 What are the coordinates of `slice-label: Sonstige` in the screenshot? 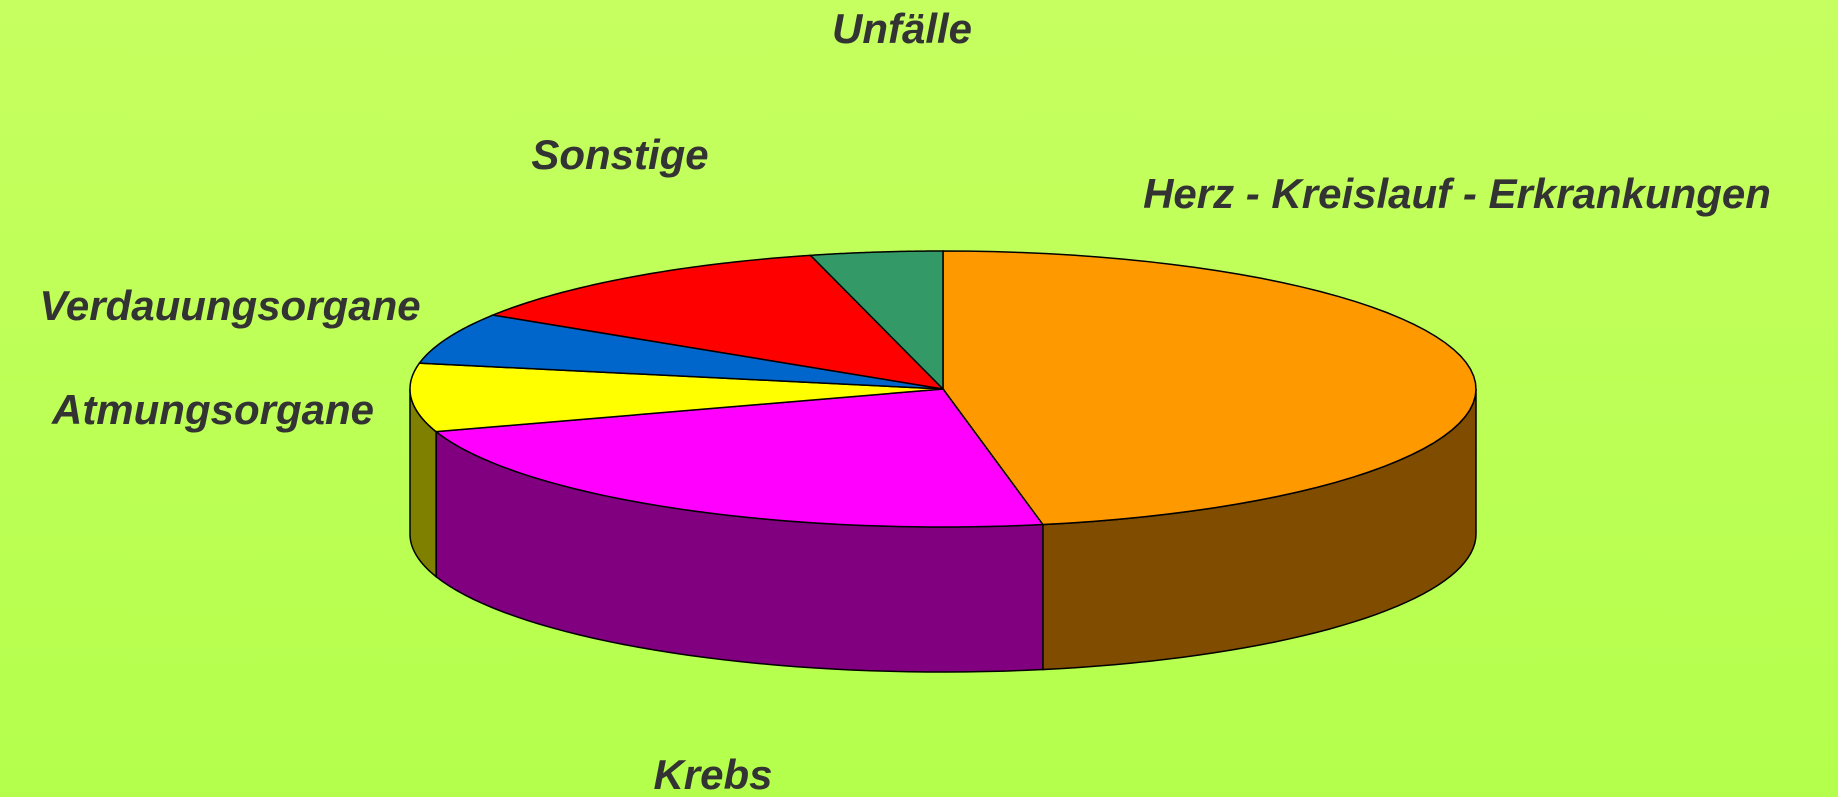 It's located at (619, 154).